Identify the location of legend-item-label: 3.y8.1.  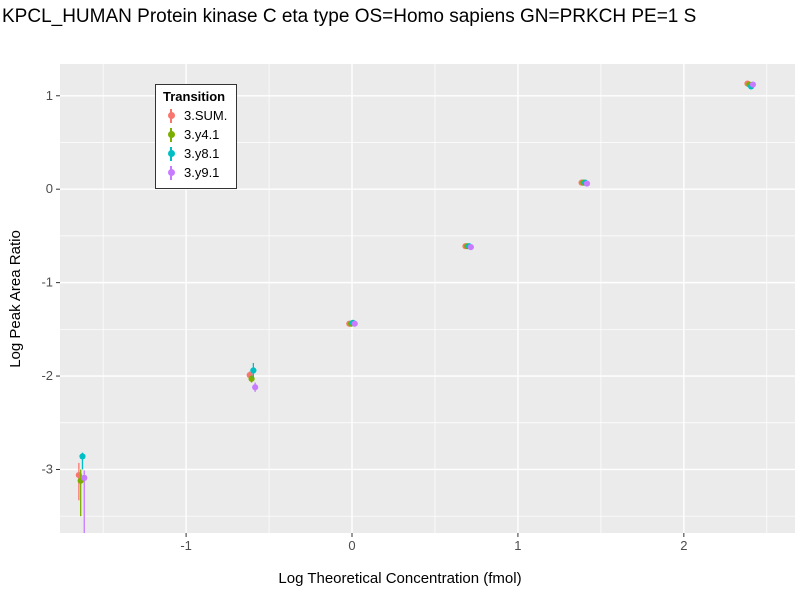
(202, 153).